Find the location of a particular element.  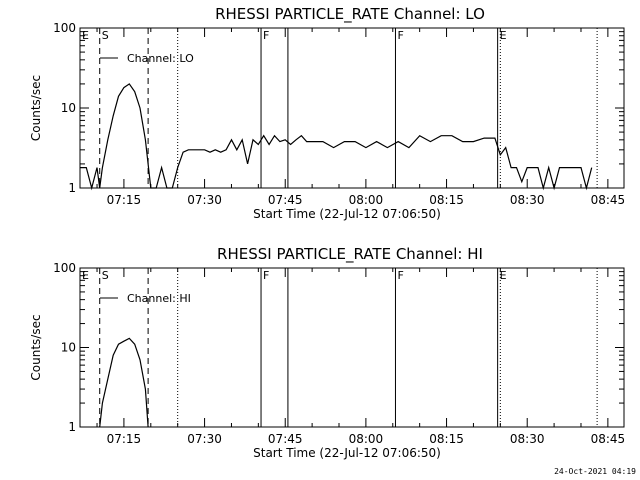

chart0-x-tick-label: 08:45 is located at coordinates (608, 200).